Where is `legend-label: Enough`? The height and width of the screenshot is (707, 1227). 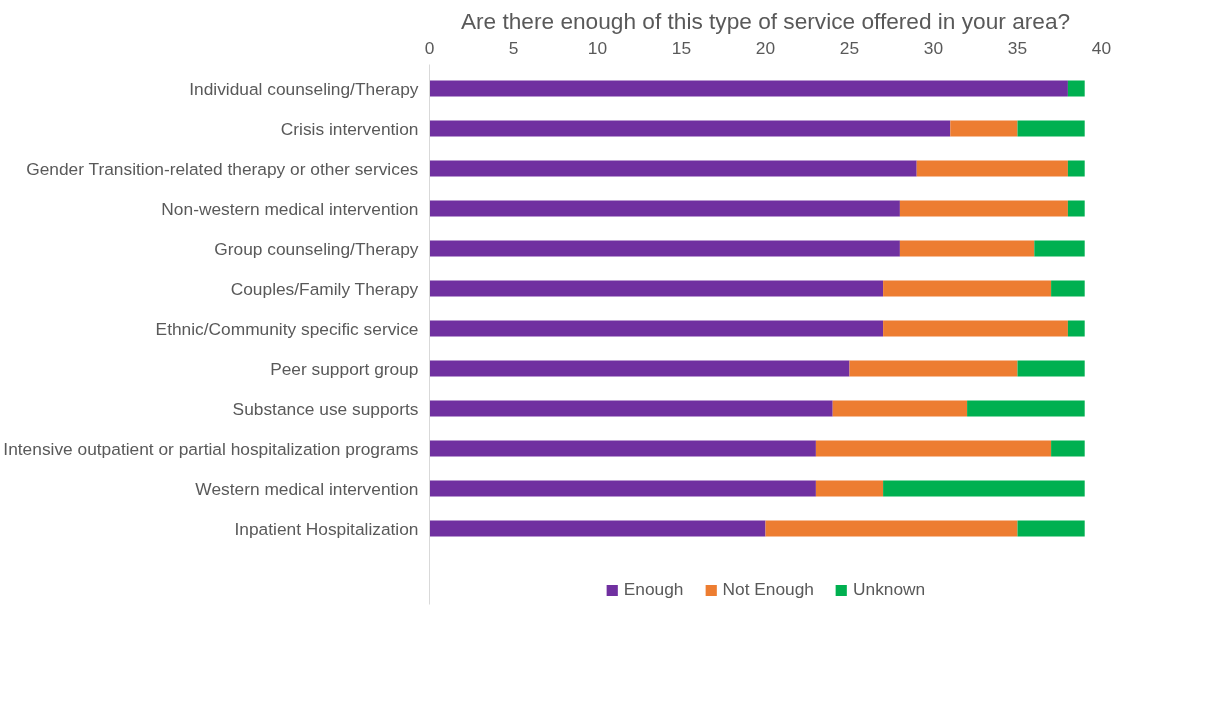 legend-label: Enough is located at coordinates (653, 589).